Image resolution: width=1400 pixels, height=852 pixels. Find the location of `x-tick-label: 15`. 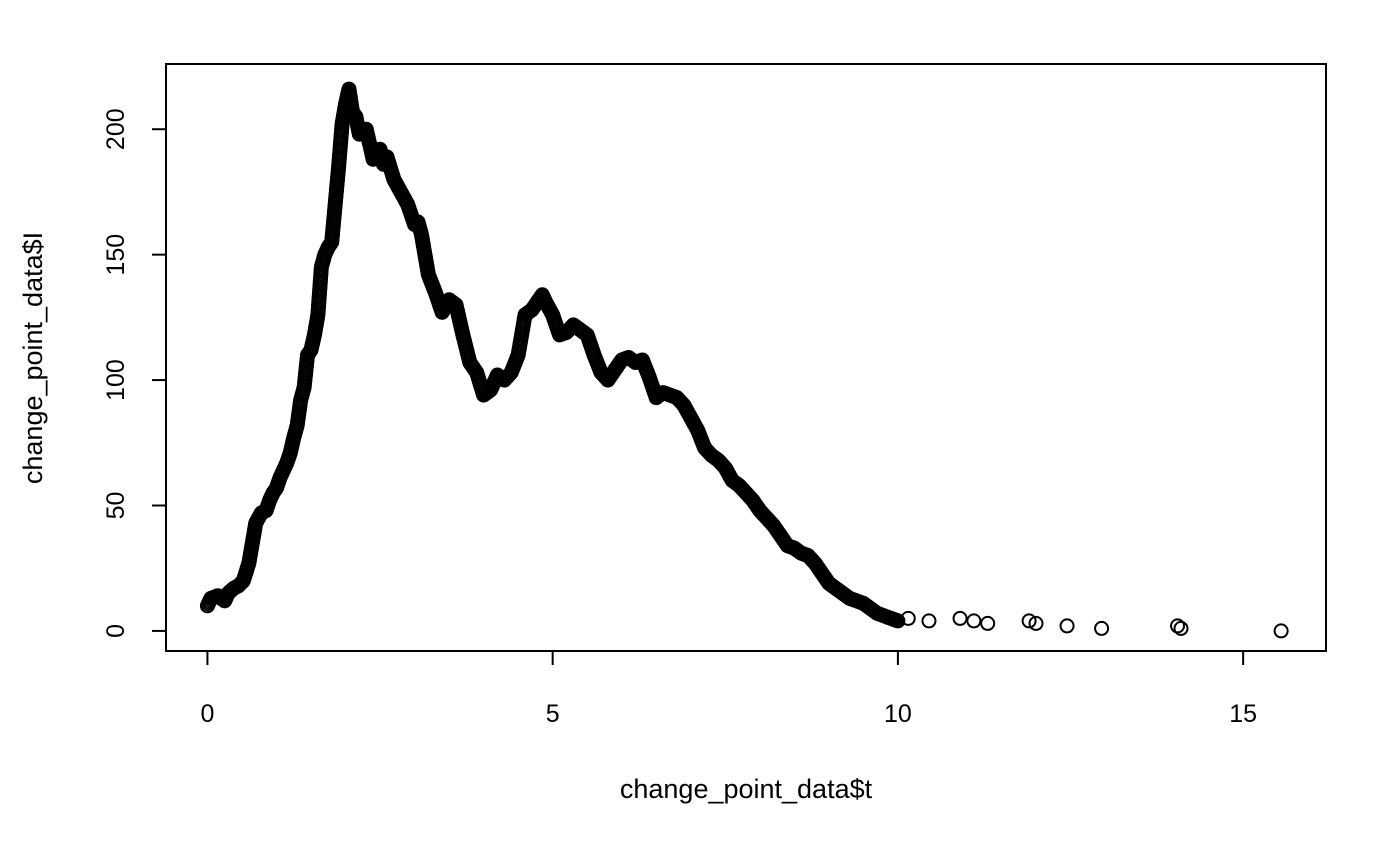

x-tick-label: 15 is located at coordinates (1243, 714).